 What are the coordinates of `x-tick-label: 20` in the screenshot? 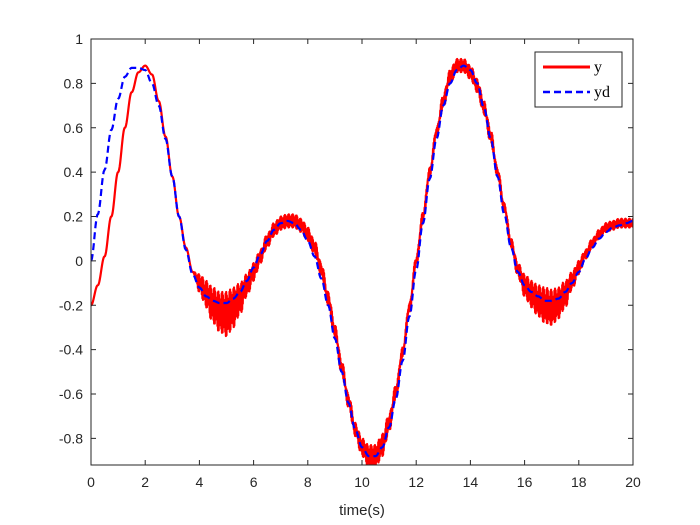 It's located at (633, 482).